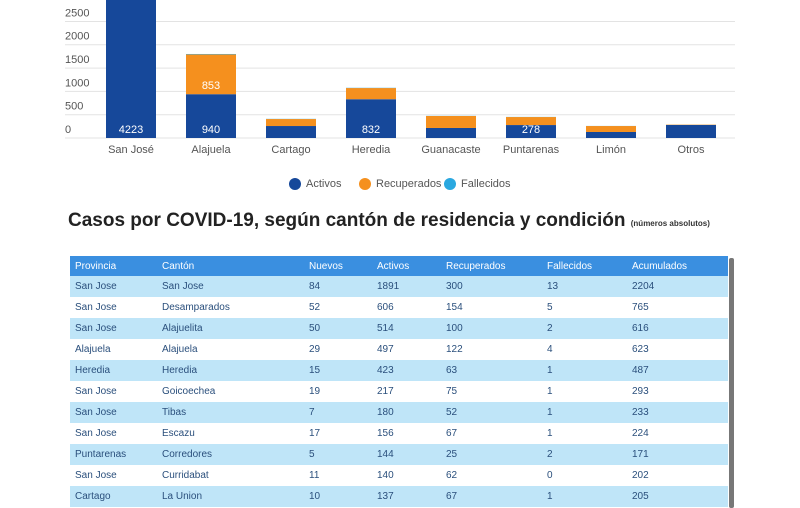 This screenshot has height=508, width=800. Describe the element at coordinates (230, 496) in the screenshot. I see `table-cell: La Union` at that location.